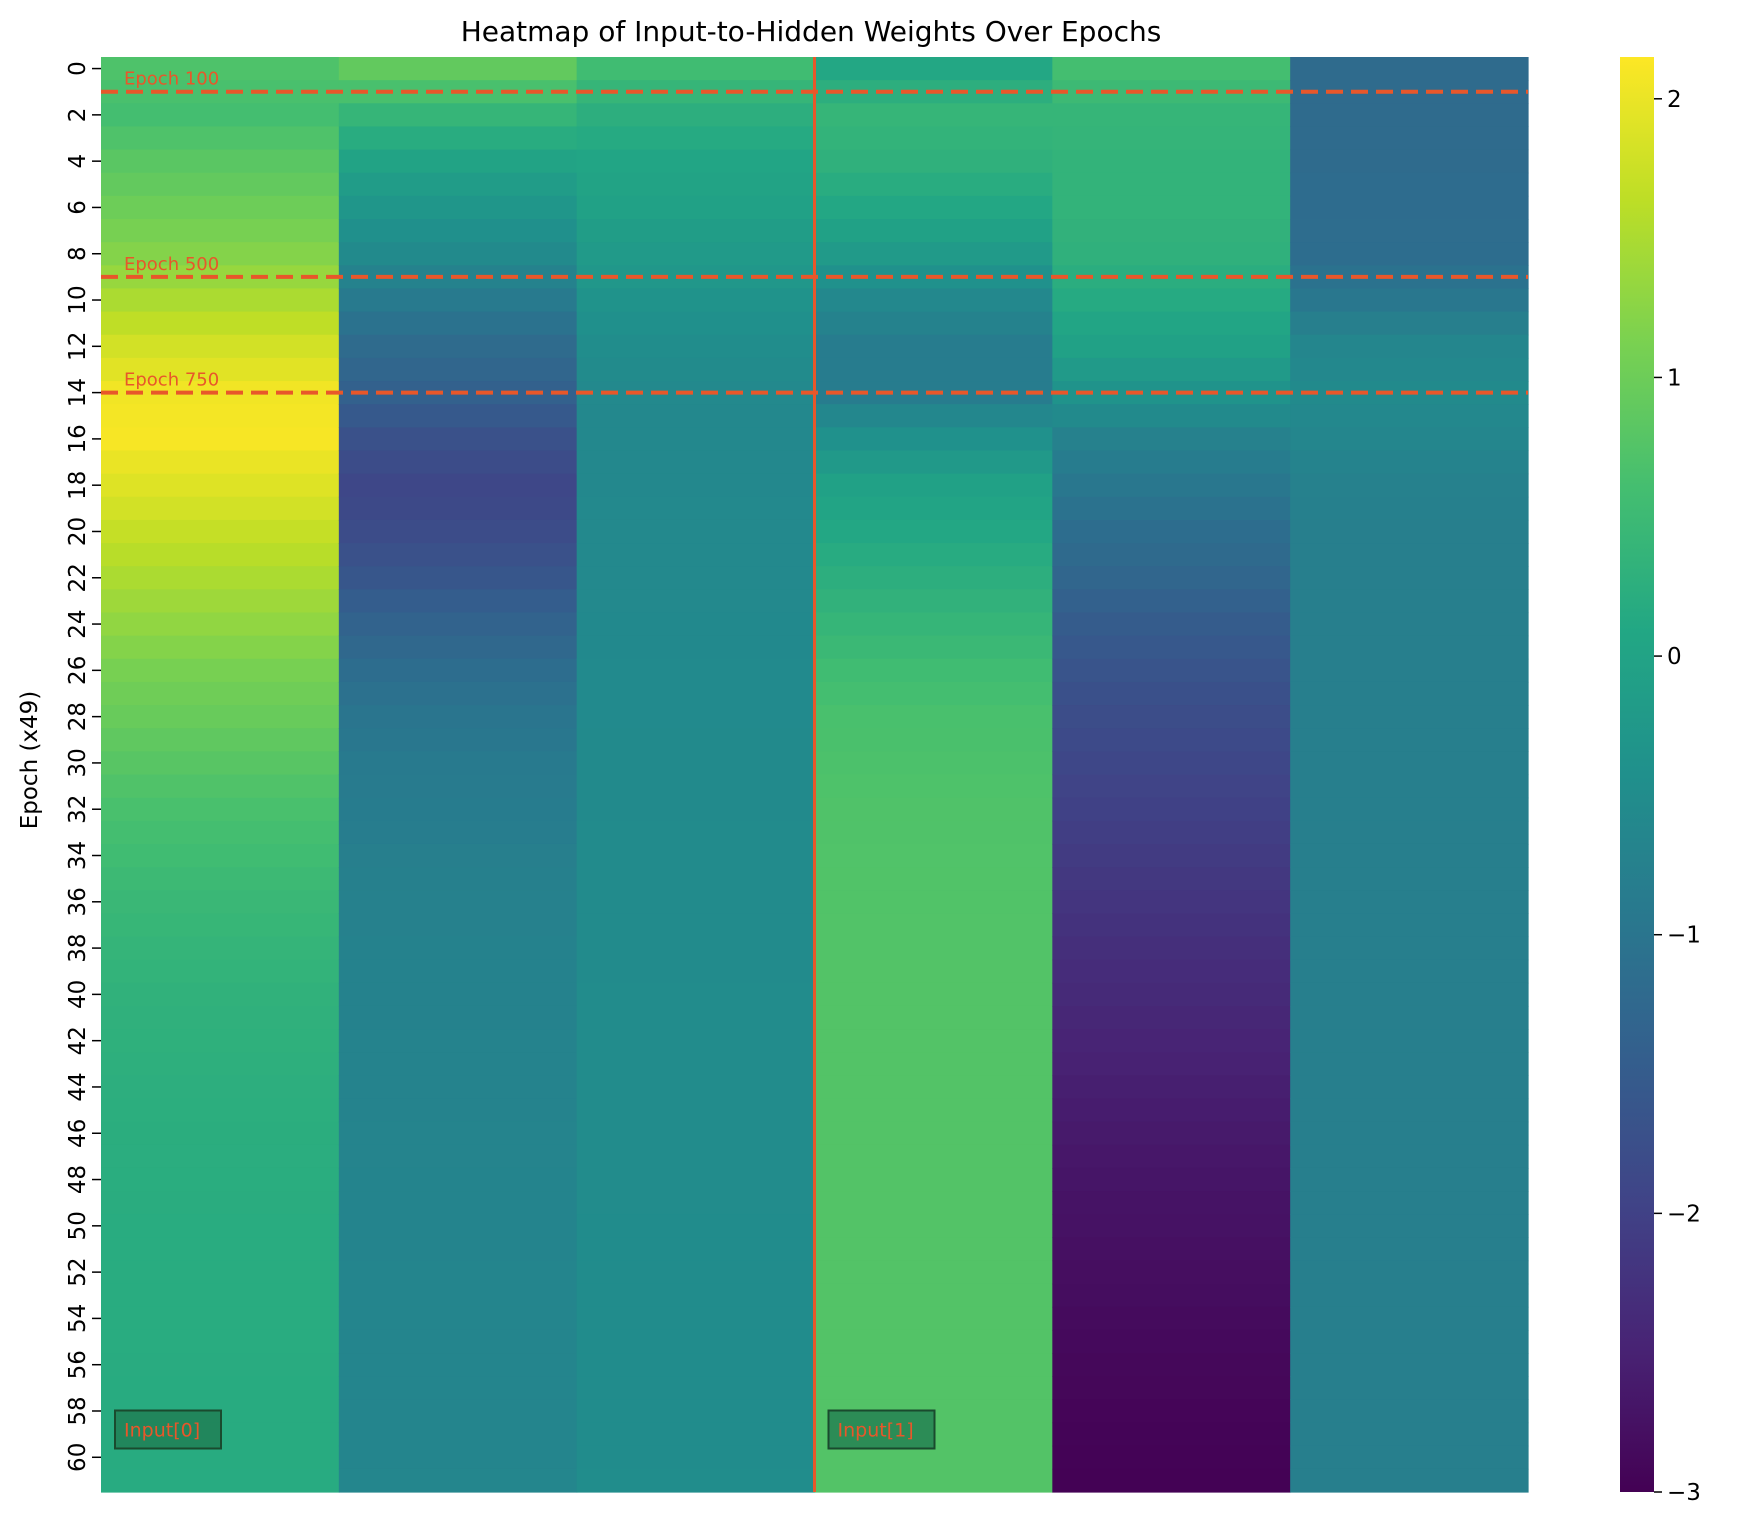  I want to click on y-tick-label: 14, so click(78, 392).